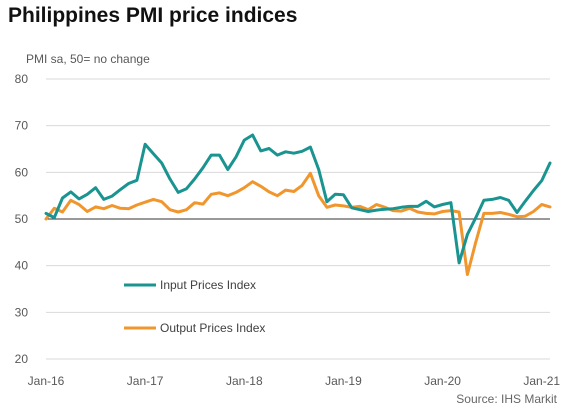 This screenshot has height=418, width=569. What do you see at coordinates (22, 312) in the screenshot?
I see `y-tick-30: 30` at bounding box center [22, 312].